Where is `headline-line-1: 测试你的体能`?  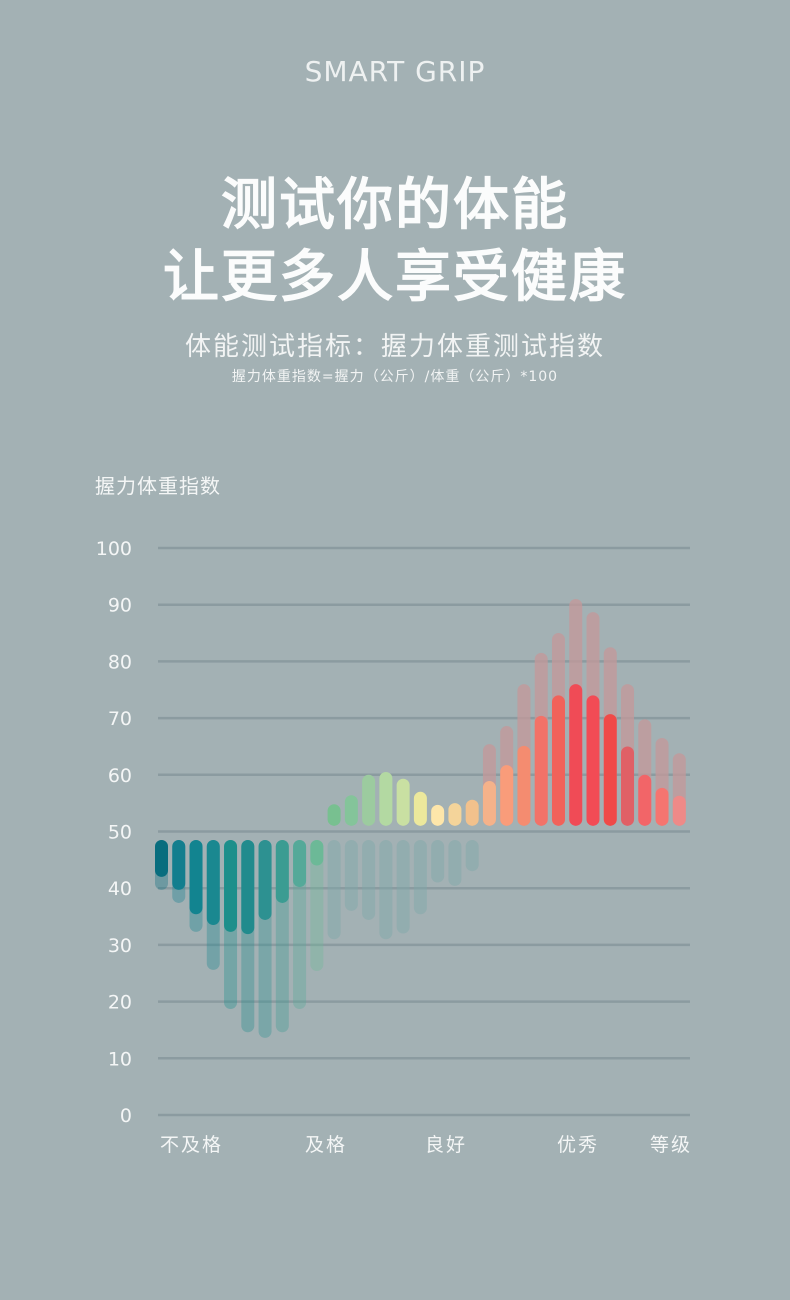 headline-line-1: 测试你的体能 is located at coordinates (395, 205).